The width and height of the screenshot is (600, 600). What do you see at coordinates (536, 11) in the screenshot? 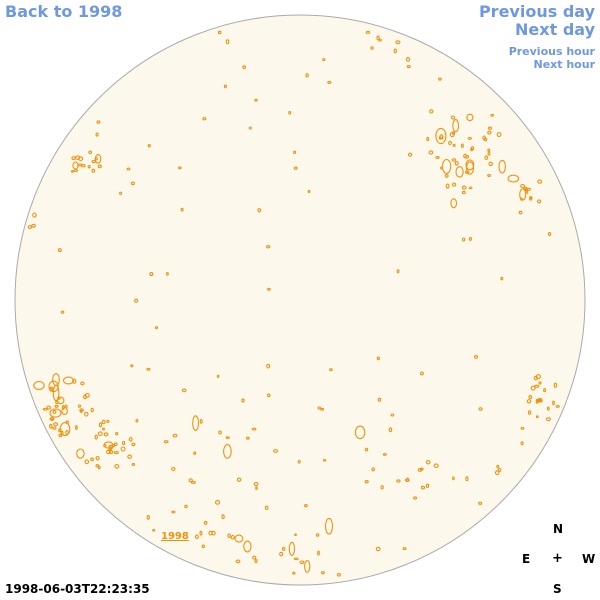
I see `previous-day-link: Previous day` at bounding box center [536, 11].